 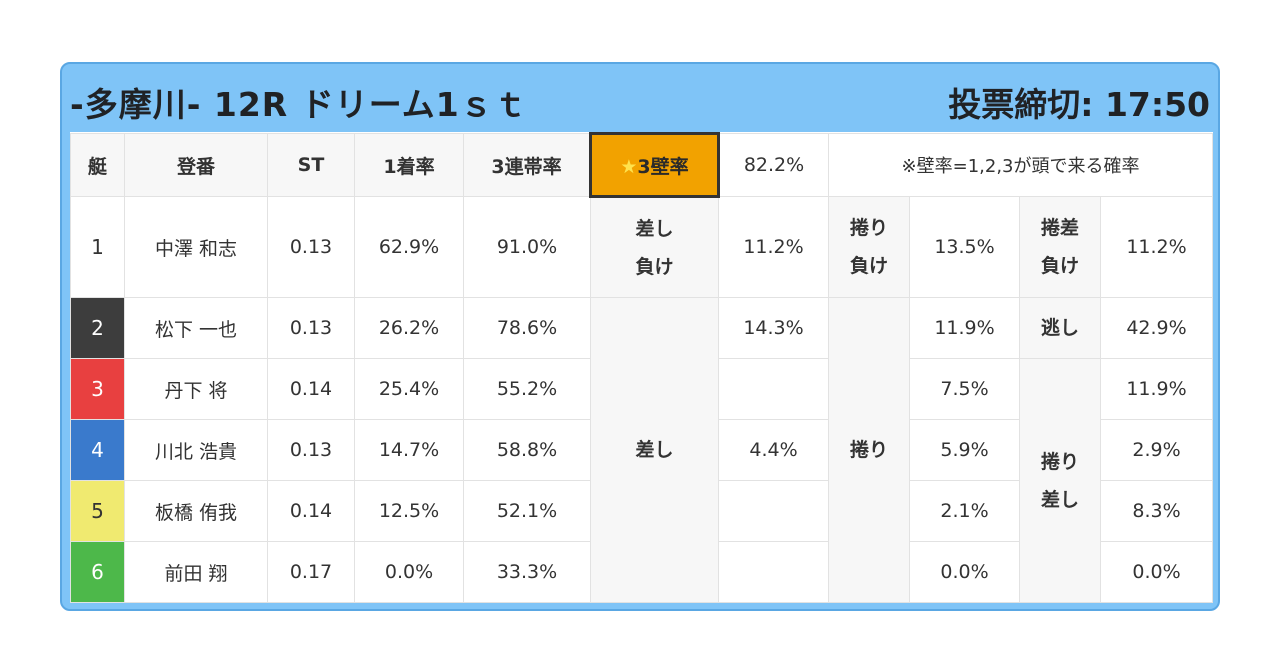 What do you see at coordinates (409, 247) in the screenshot?
I see `first-rate-value: 62.9%` at bounding box center [409, 247].